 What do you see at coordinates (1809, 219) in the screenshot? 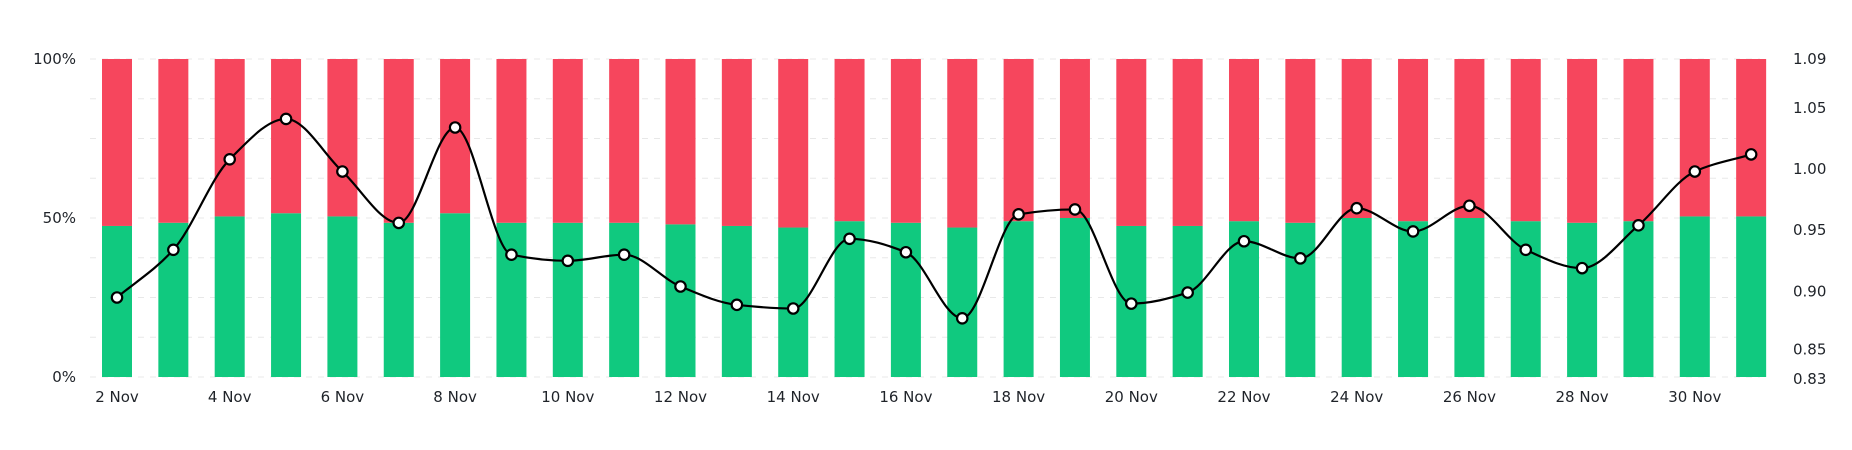
I see `y-axis-right: 0.83 0.85 0.90 0.95 1.00 1.05 1.09` at bounding box center [1809, 219].